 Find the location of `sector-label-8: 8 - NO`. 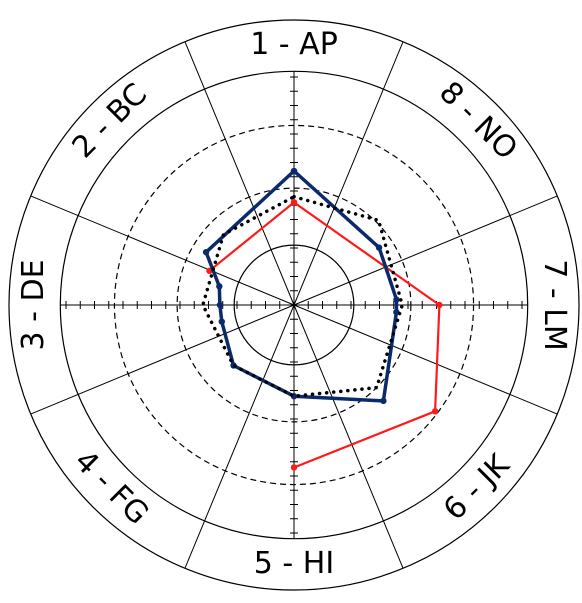

sector-label-8: 8 - NO is located at coordinates (478, 121).